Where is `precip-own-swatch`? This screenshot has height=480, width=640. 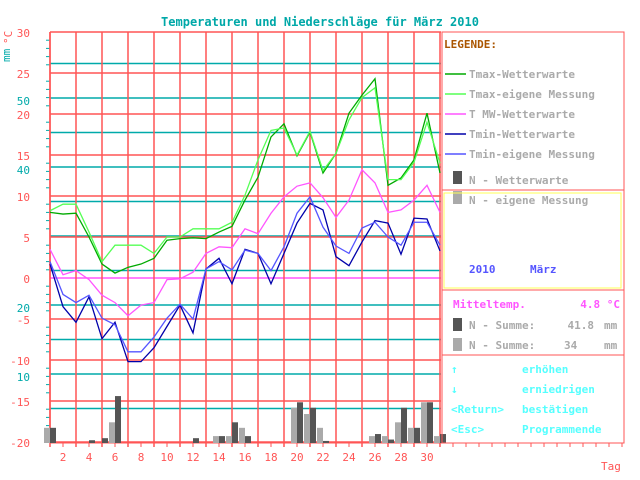 precip-own-swatch is located at coordinates (457, 344).